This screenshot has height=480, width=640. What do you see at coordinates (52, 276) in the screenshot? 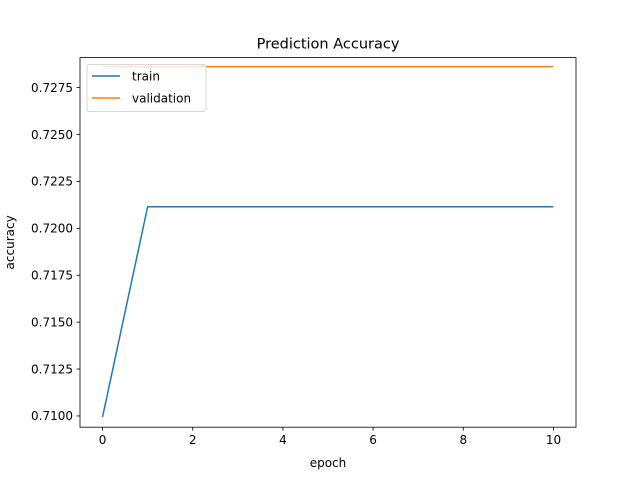
I see `y-tick-label: 0.7175` at bounding box center [52, 276].